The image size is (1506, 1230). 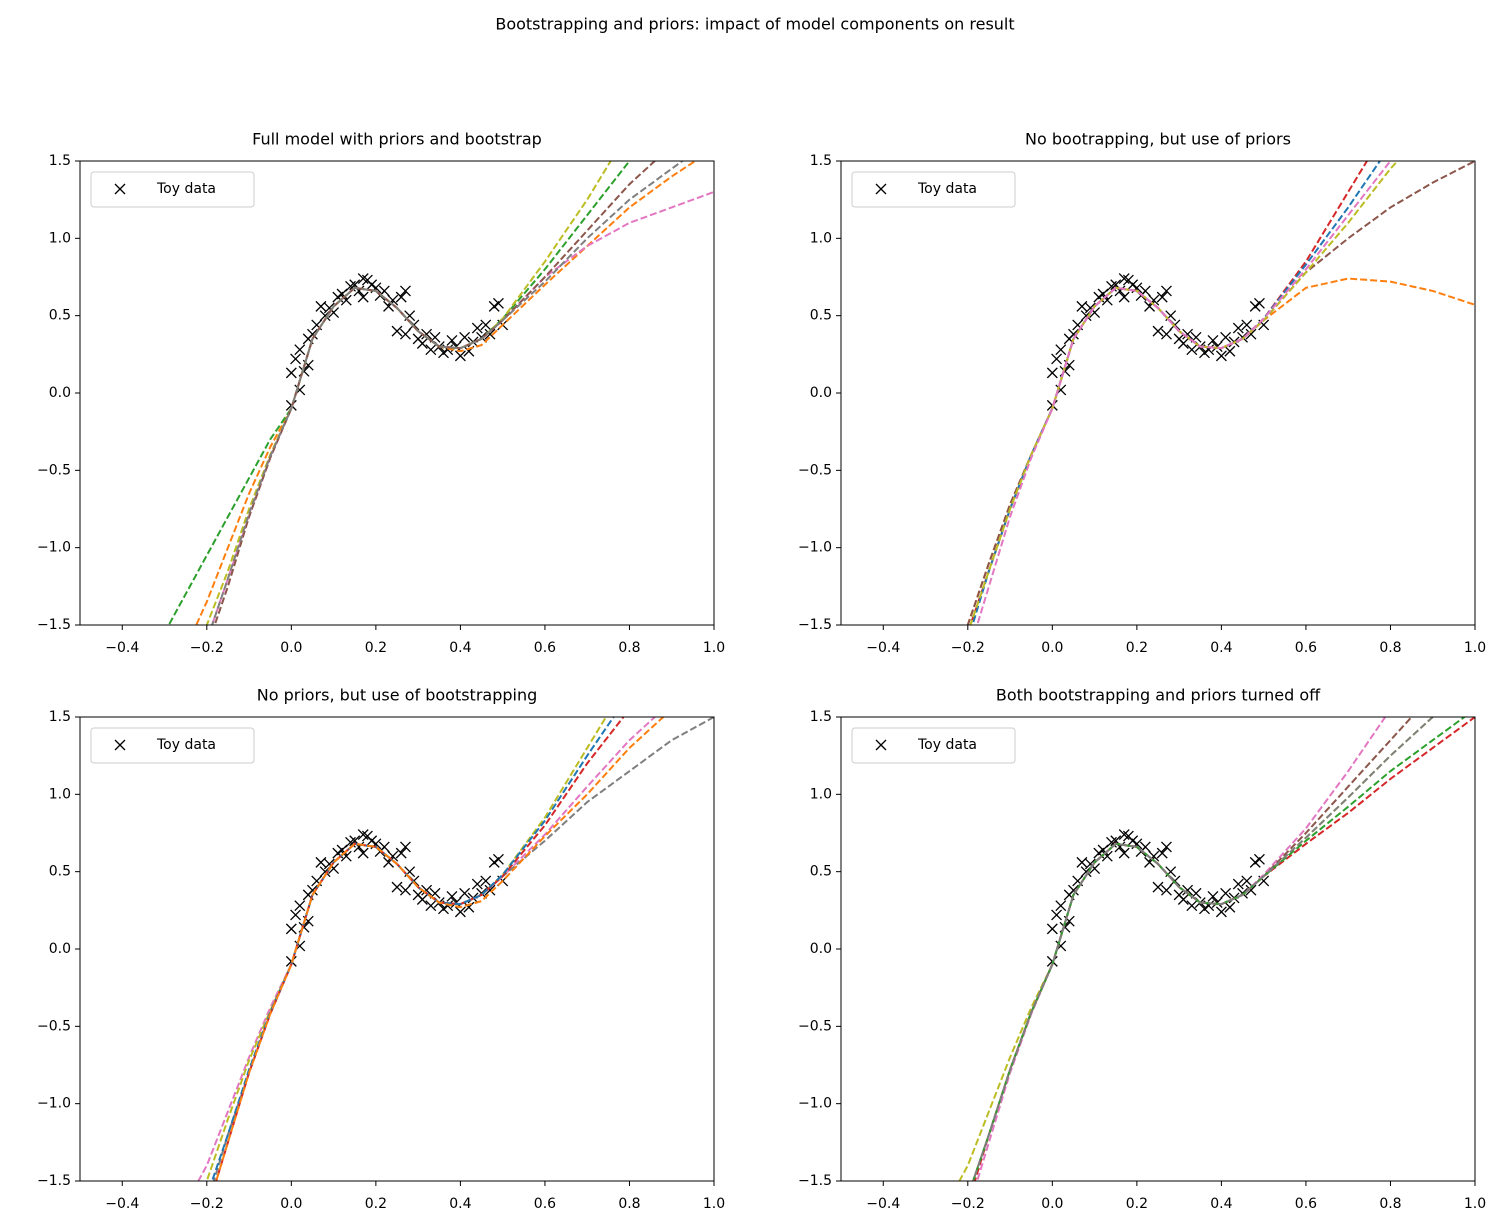 What do you see at coordinates (172, 745) in the screenshot?
I see `legend-box` at bounding box center [172, 745].